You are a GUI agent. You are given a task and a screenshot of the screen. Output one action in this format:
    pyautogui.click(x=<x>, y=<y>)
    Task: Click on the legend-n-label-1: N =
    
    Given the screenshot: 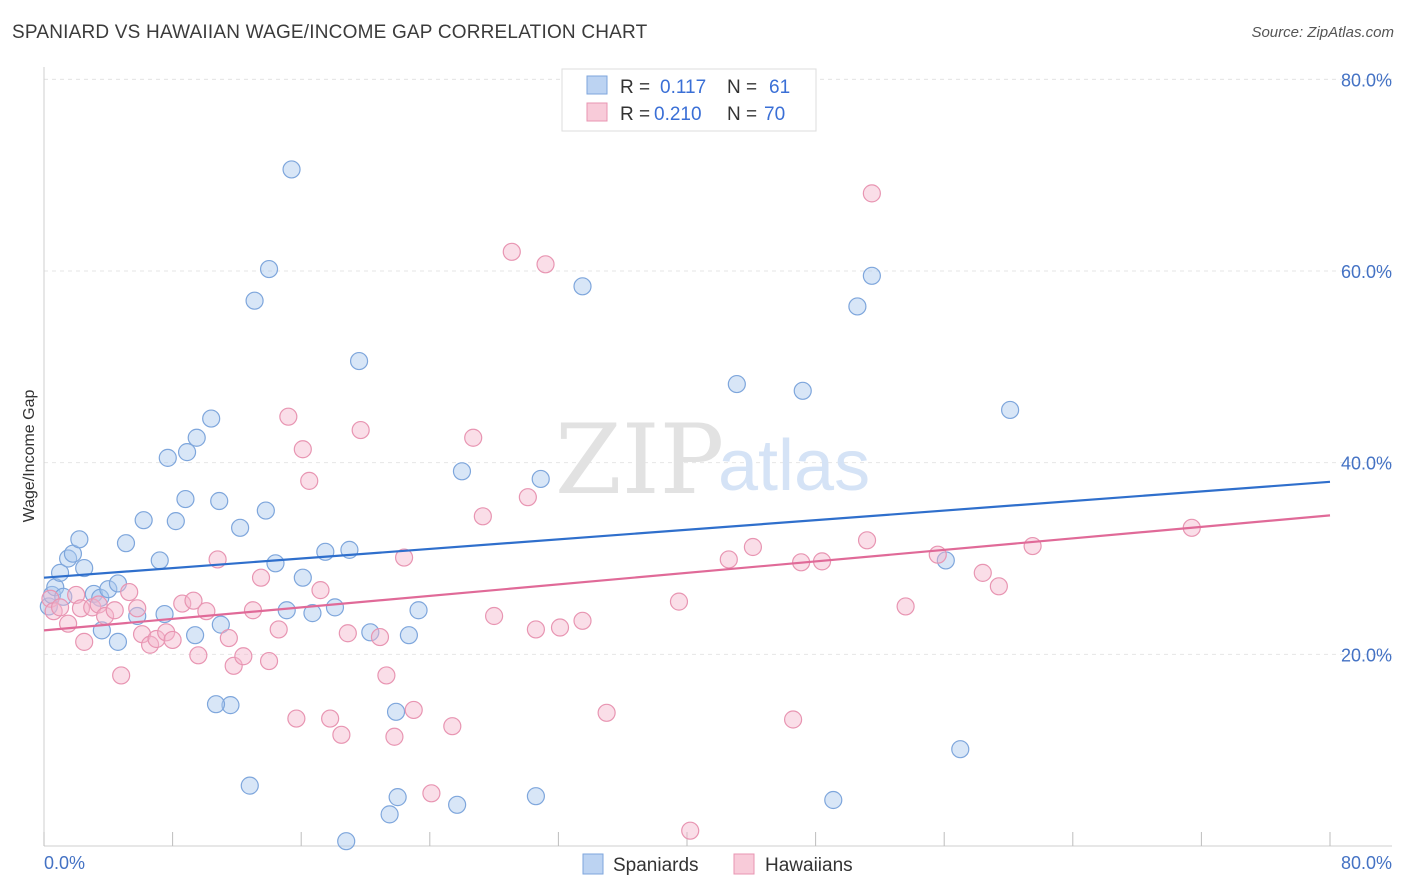 What is the action you would take?
    pyautogui.click(x=742, y=87)
    